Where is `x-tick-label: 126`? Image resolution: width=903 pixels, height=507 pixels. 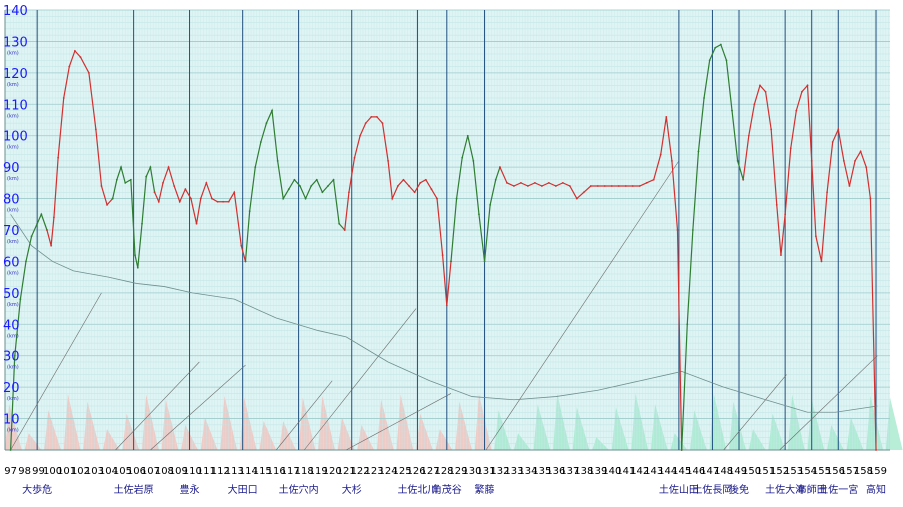 x-tick-label: 126 is located at coordinates (415, 471).